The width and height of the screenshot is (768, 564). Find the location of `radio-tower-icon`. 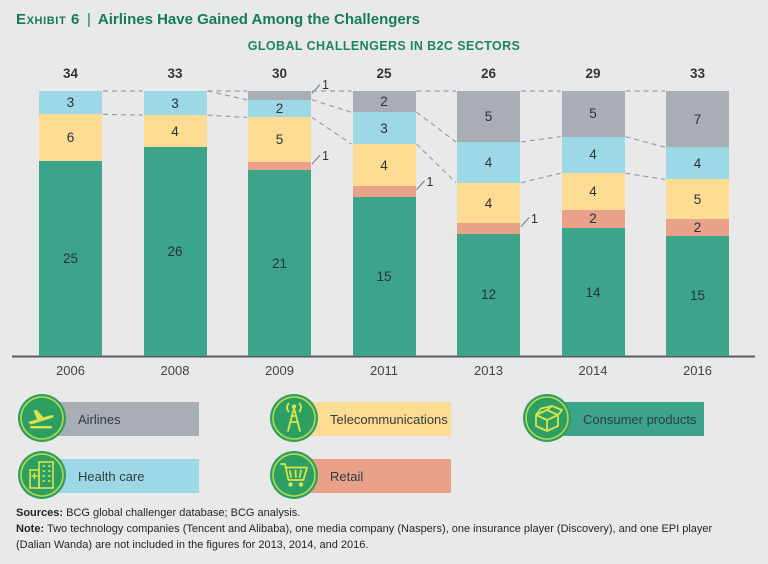

radio-tower-icon is located at coordinates (294, 418).